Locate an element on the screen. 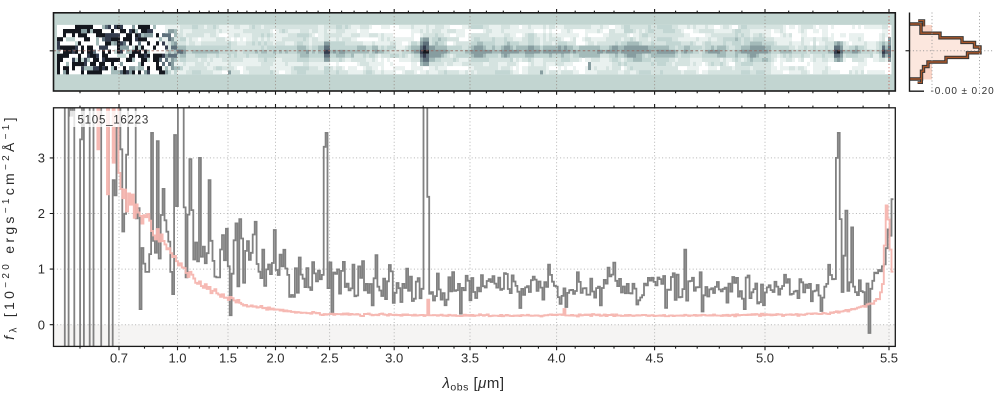  svg-text: λobs [μm] is located at coordinates (473, 384).